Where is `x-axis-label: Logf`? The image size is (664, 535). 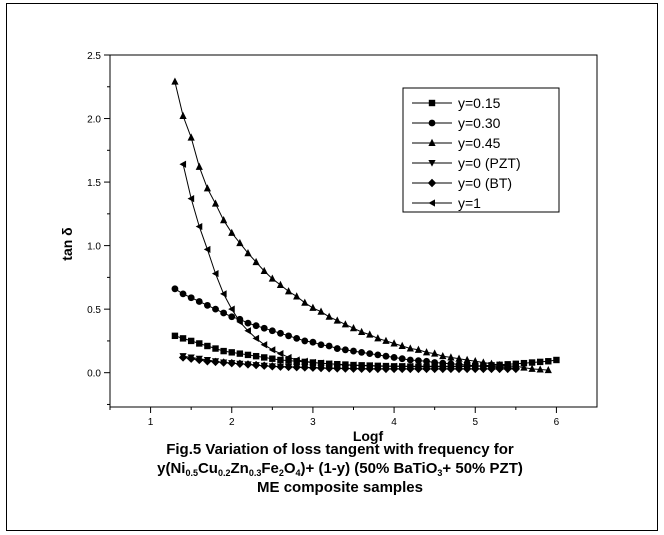
x-axis-label: Logf is located at coordinates (368, 436).